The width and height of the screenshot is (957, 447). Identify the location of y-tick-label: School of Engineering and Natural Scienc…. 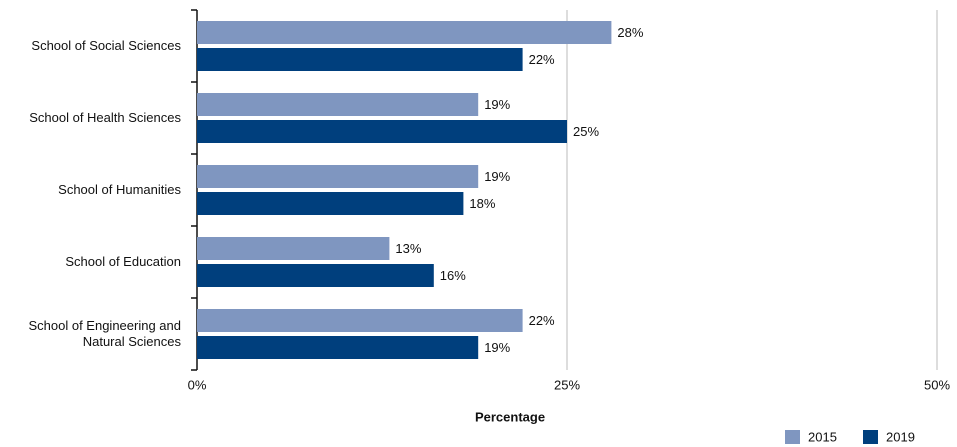
(104, 333).